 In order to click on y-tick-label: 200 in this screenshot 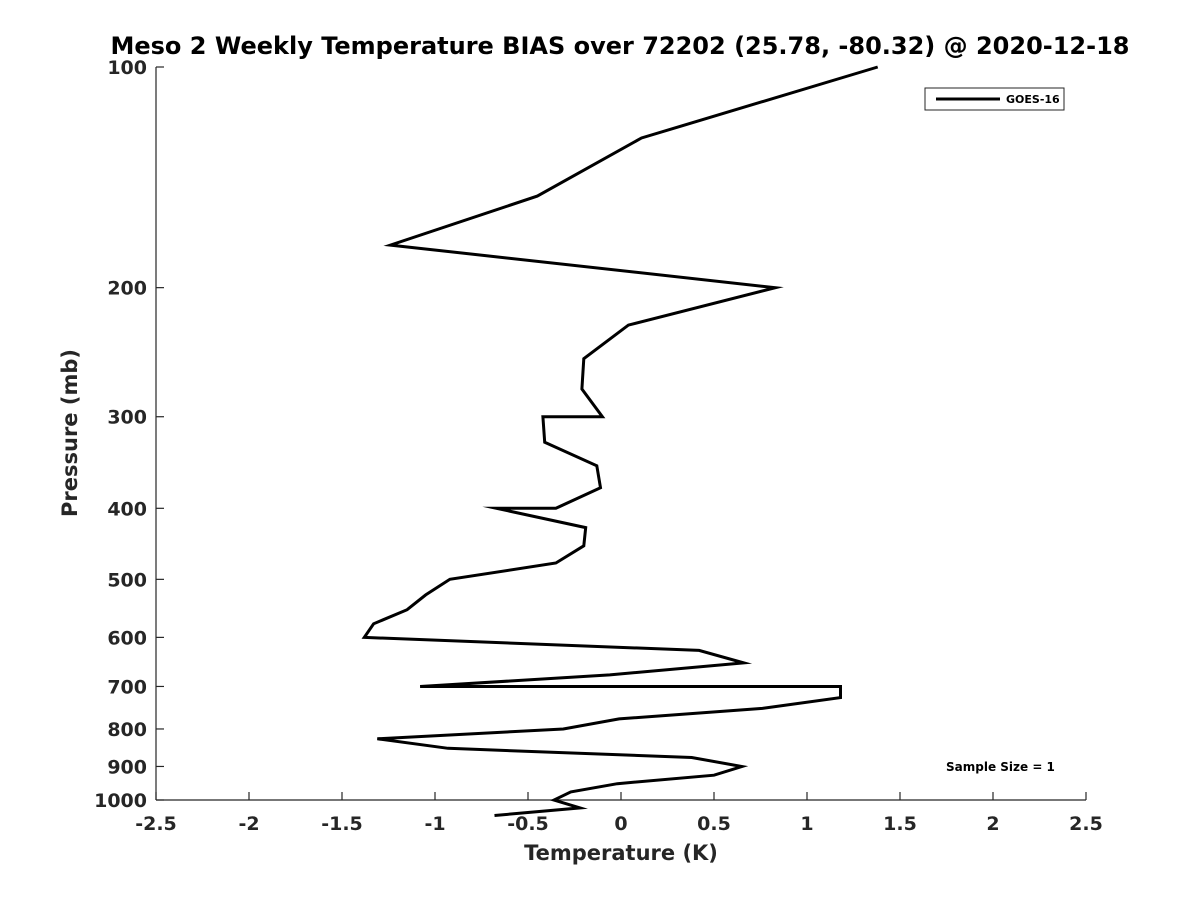, I will do `click(127, 289)`.